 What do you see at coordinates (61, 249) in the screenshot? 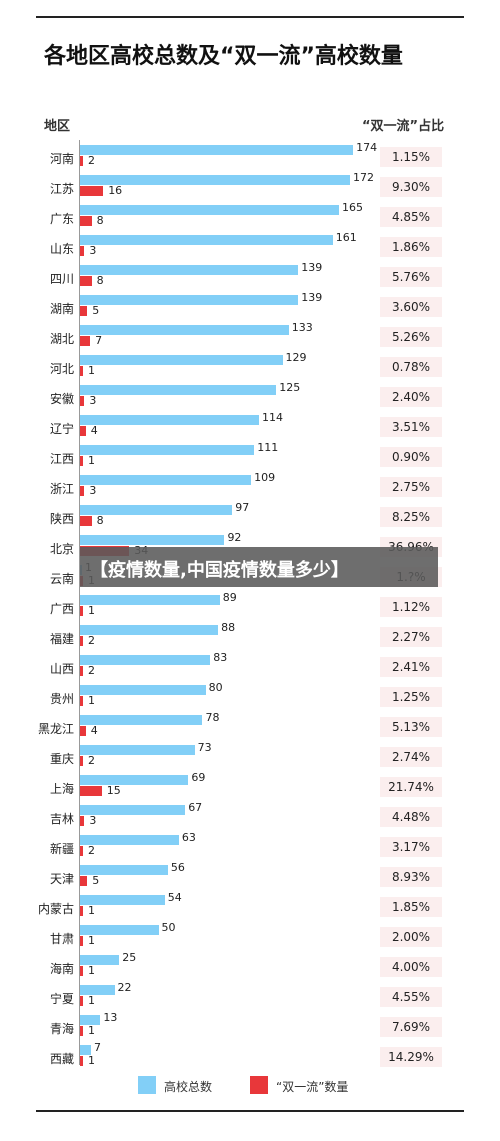
I see `region-label: 山东` at bounding box center [61, 249].